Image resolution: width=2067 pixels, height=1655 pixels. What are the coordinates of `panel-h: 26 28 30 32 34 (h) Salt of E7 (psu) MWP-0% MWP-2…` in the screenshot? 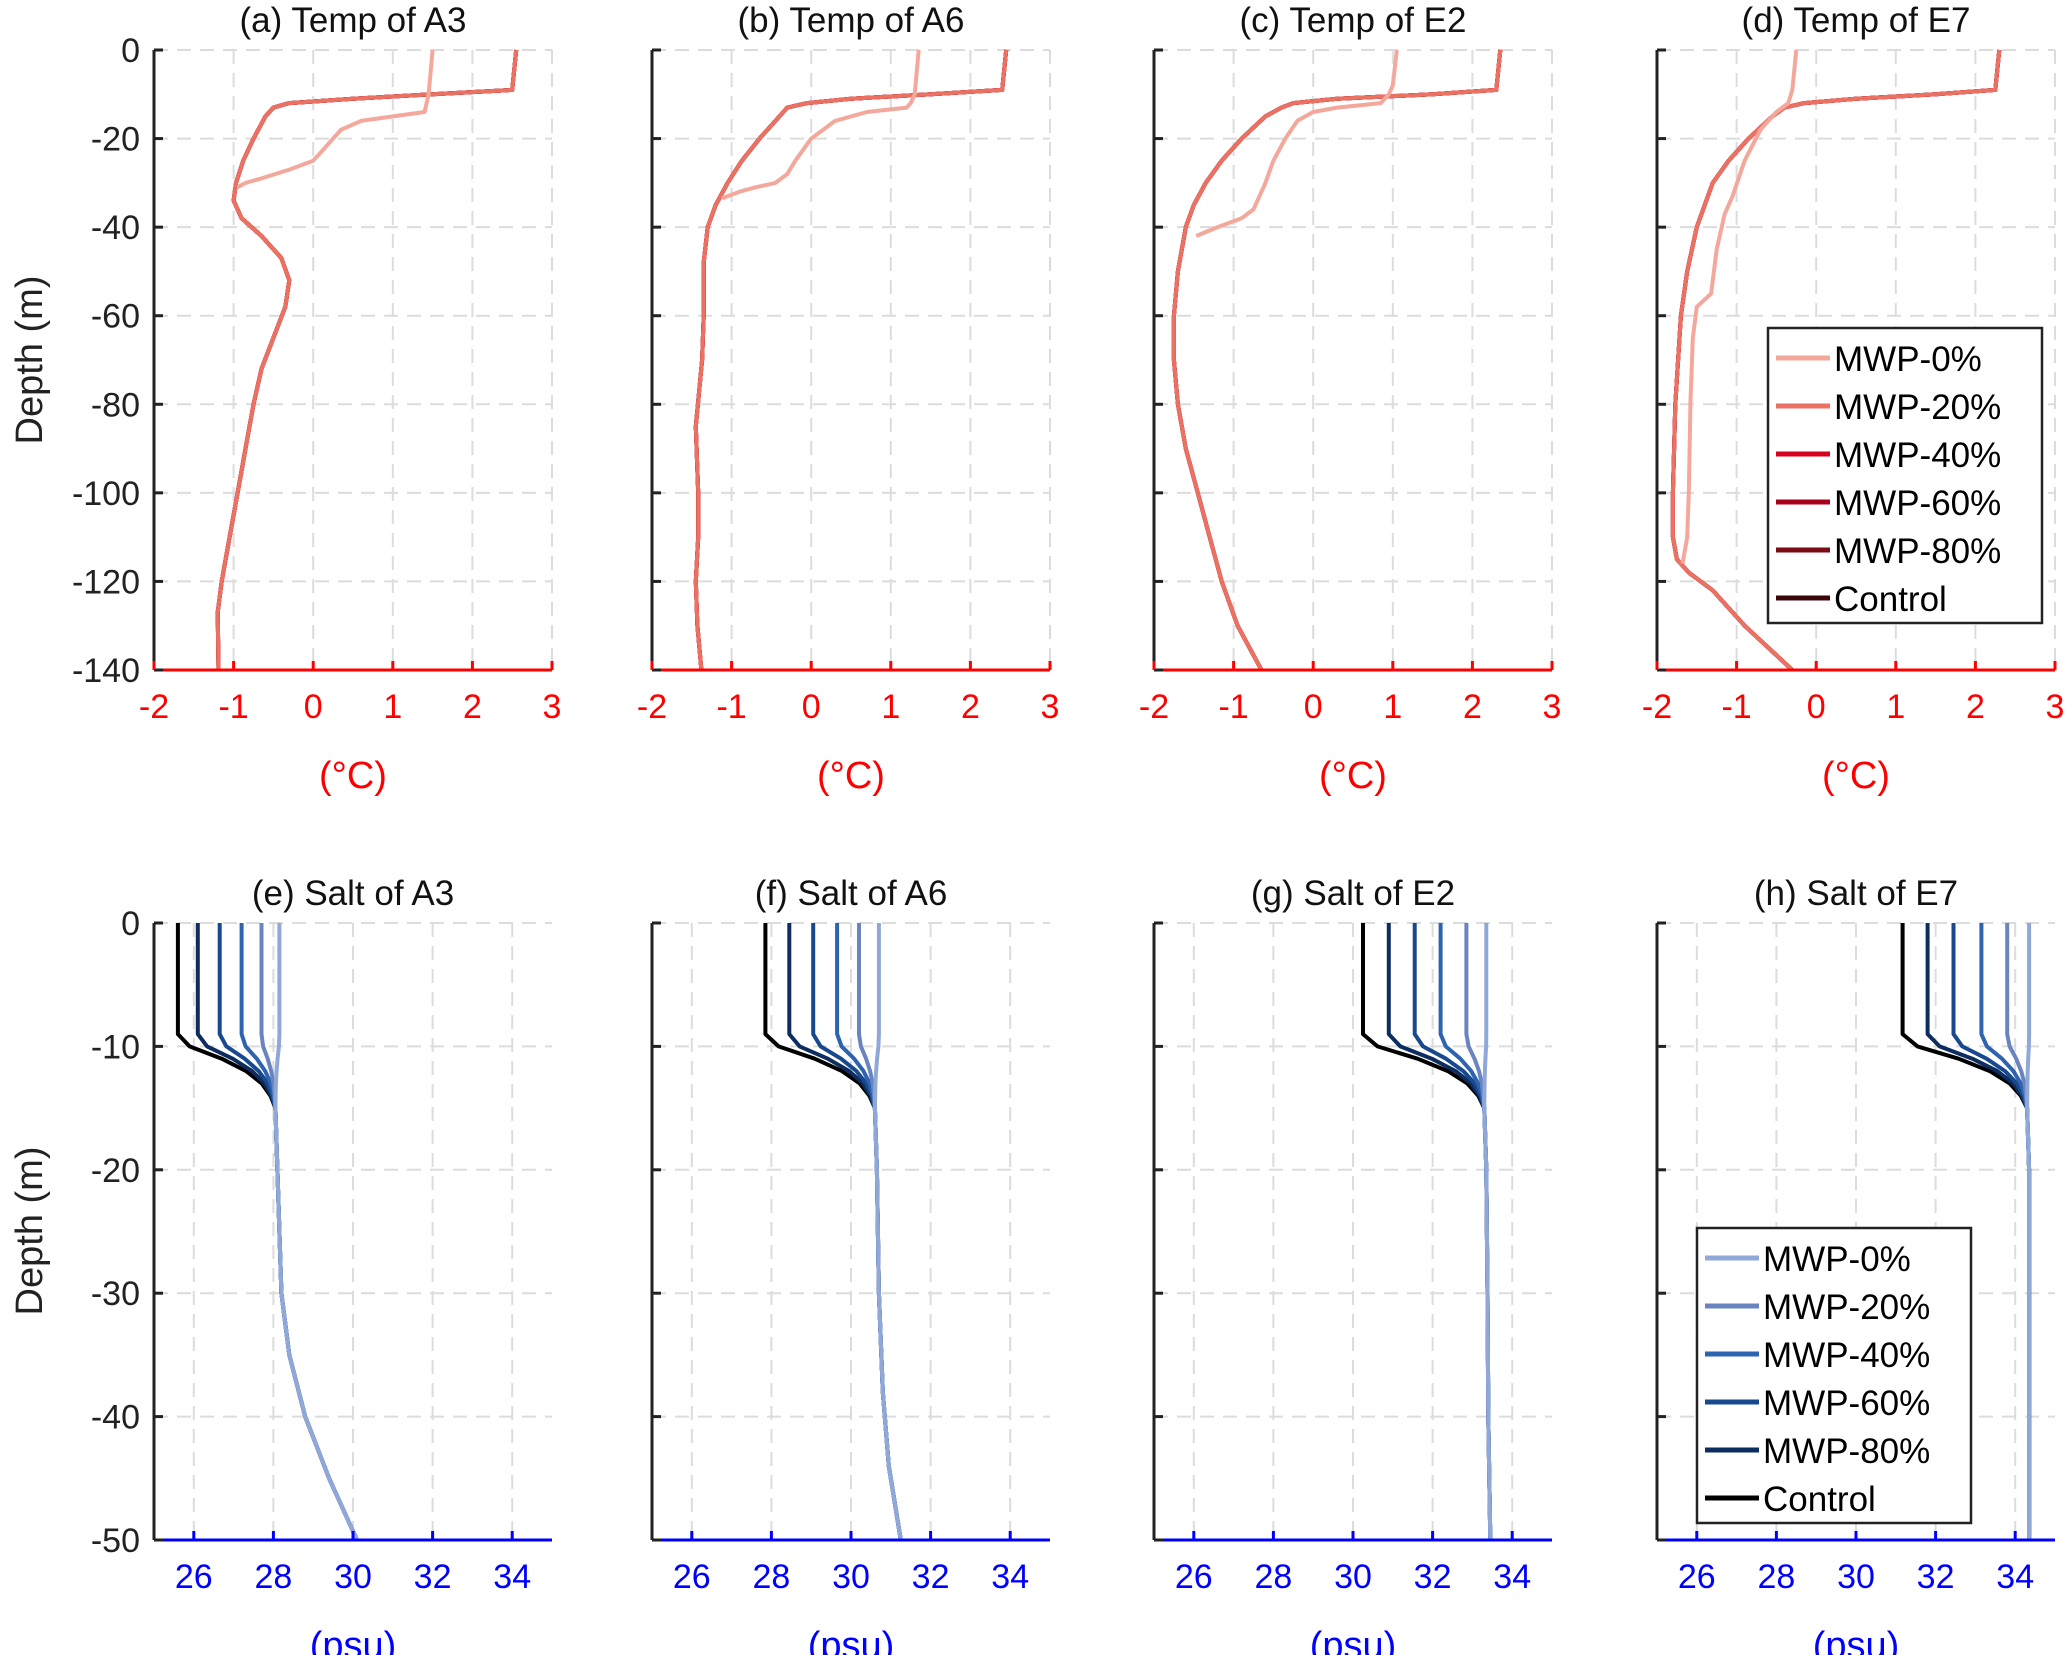 It's located at (1855, 1264).